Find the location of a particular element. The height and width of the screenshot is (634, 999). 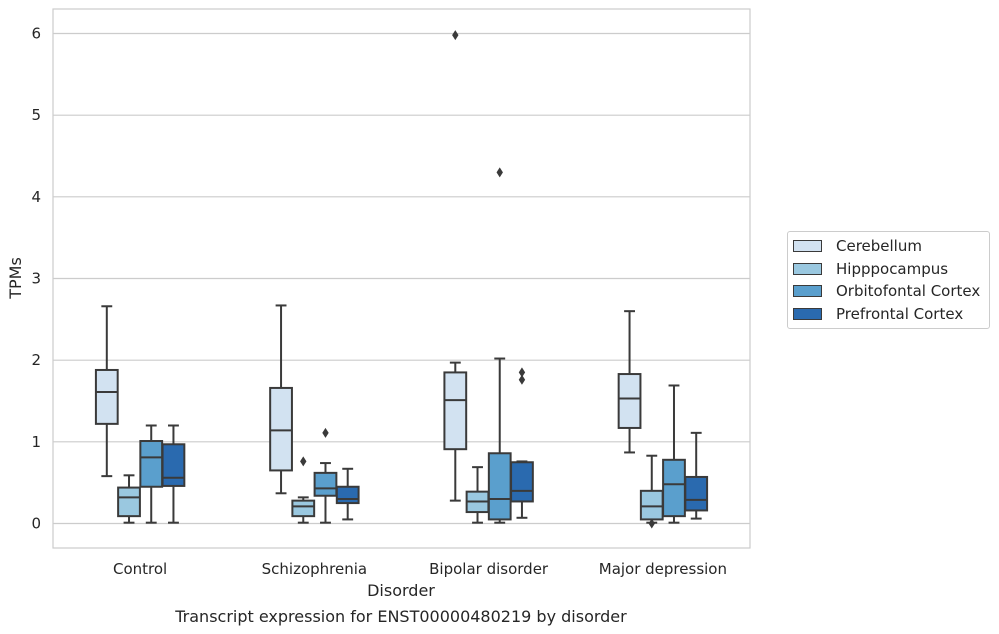

y-tick-label: 6 is located at coordinates (36, 34).